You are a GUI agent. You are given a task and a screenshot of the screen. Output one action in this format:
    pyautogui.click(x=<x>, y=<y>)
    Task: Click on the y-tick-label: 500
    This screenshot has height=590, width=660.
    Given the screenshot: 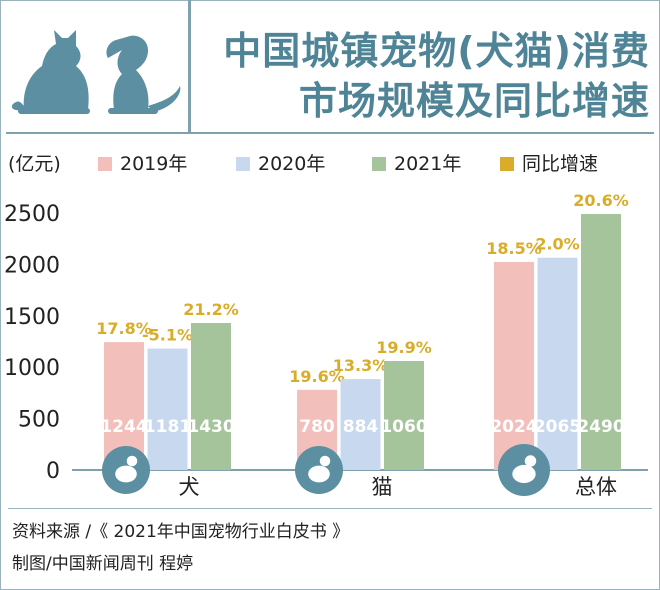 What is the action you would take?
    pyautogui.click(x=39, y=420)
    